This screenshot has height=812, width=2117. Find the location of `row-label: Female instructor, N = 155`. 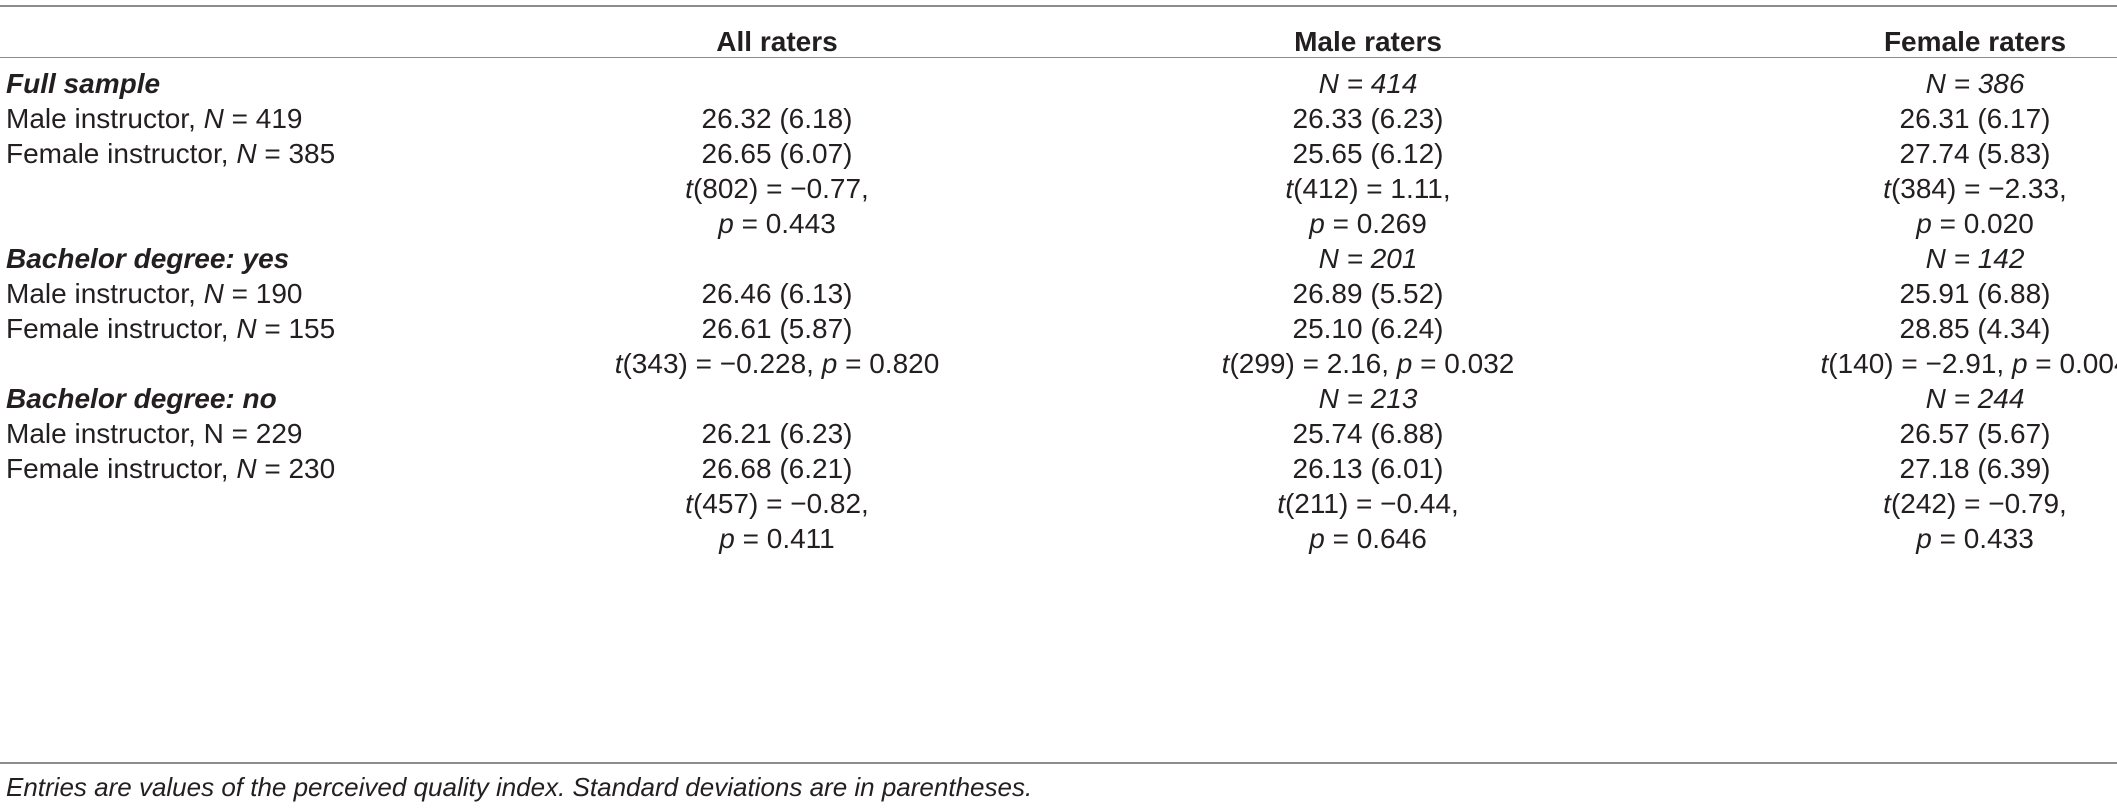

row-label: Female instructor, N = 155 is located at coordinates (170, 328).